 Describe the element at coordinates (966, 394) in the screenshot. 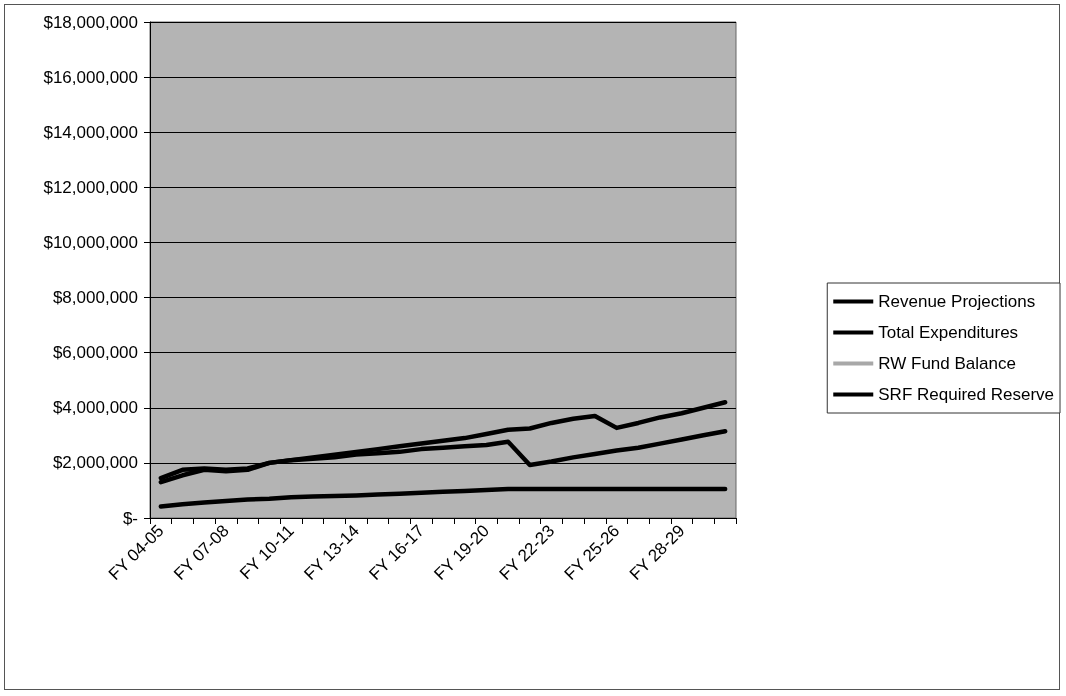

I see `legend-label: SRF Required Reserve` at that location.